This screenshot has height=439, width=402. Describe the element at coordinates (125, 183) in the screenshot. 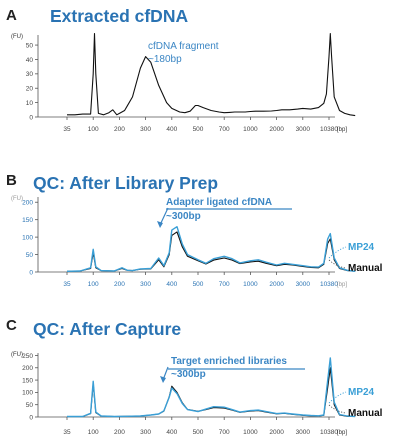

I see `panel-title: QC: After Library Prep` at that location.